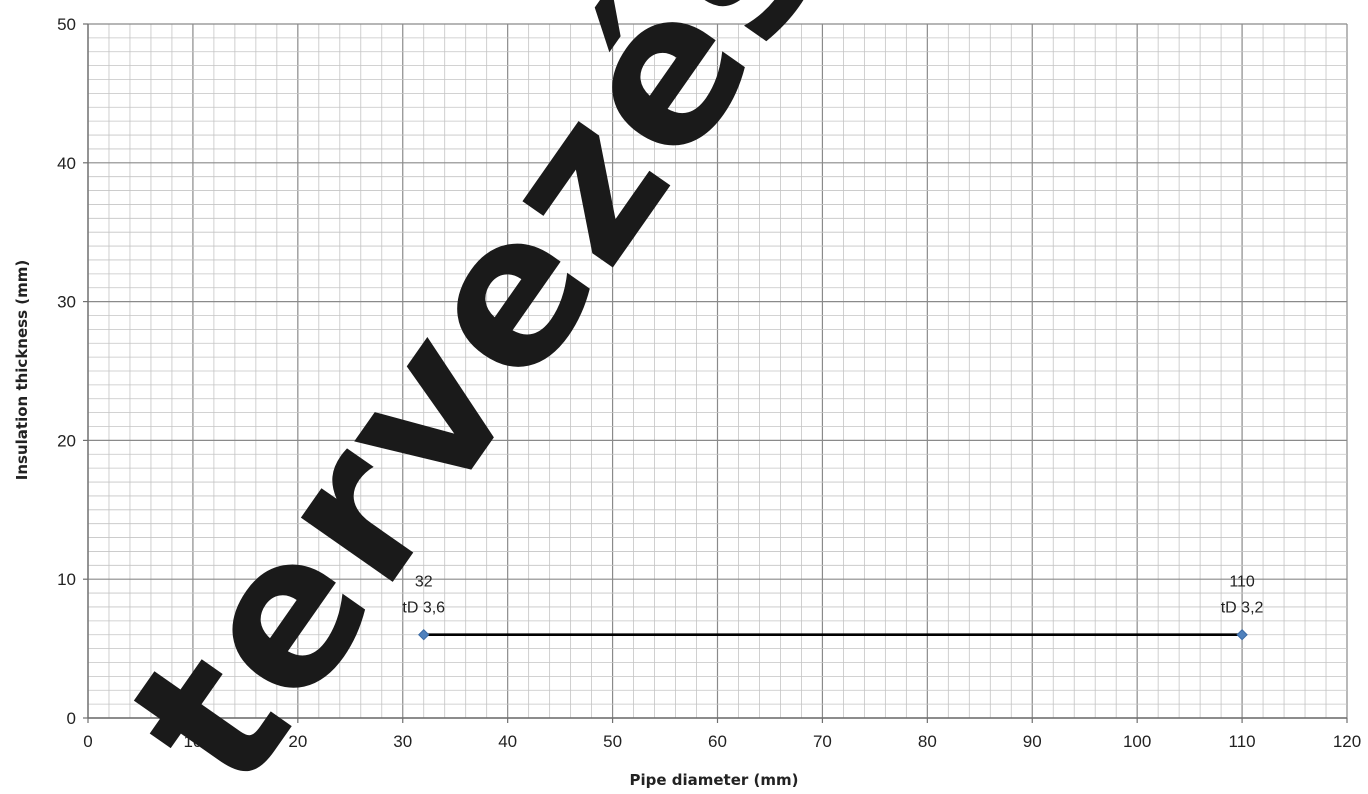  What do you see at coordinates (1137, 741) in the screenshot?
I see `x-tick-label: 100` at bounding box center [1137, 741].